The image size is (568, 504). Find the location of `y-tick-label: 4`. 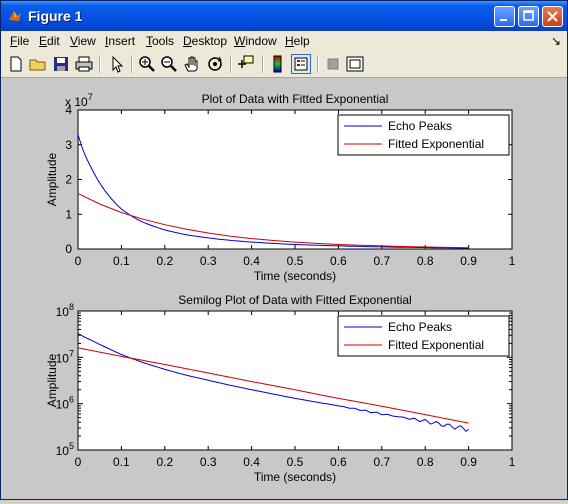

y-tick-label: 4 is located at coordinates (68, 110).